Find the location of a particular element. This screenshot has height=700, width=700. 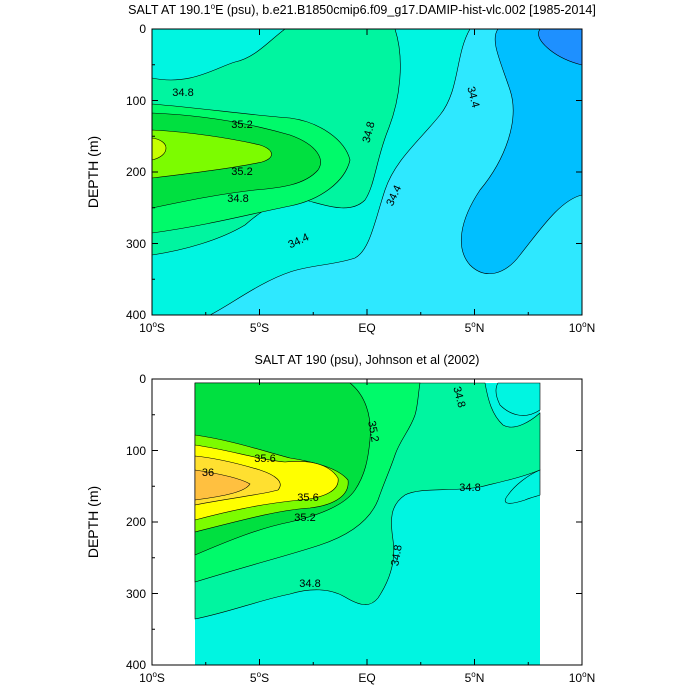

top-x-tick-label: EQ is located at coordinates (366, 328).